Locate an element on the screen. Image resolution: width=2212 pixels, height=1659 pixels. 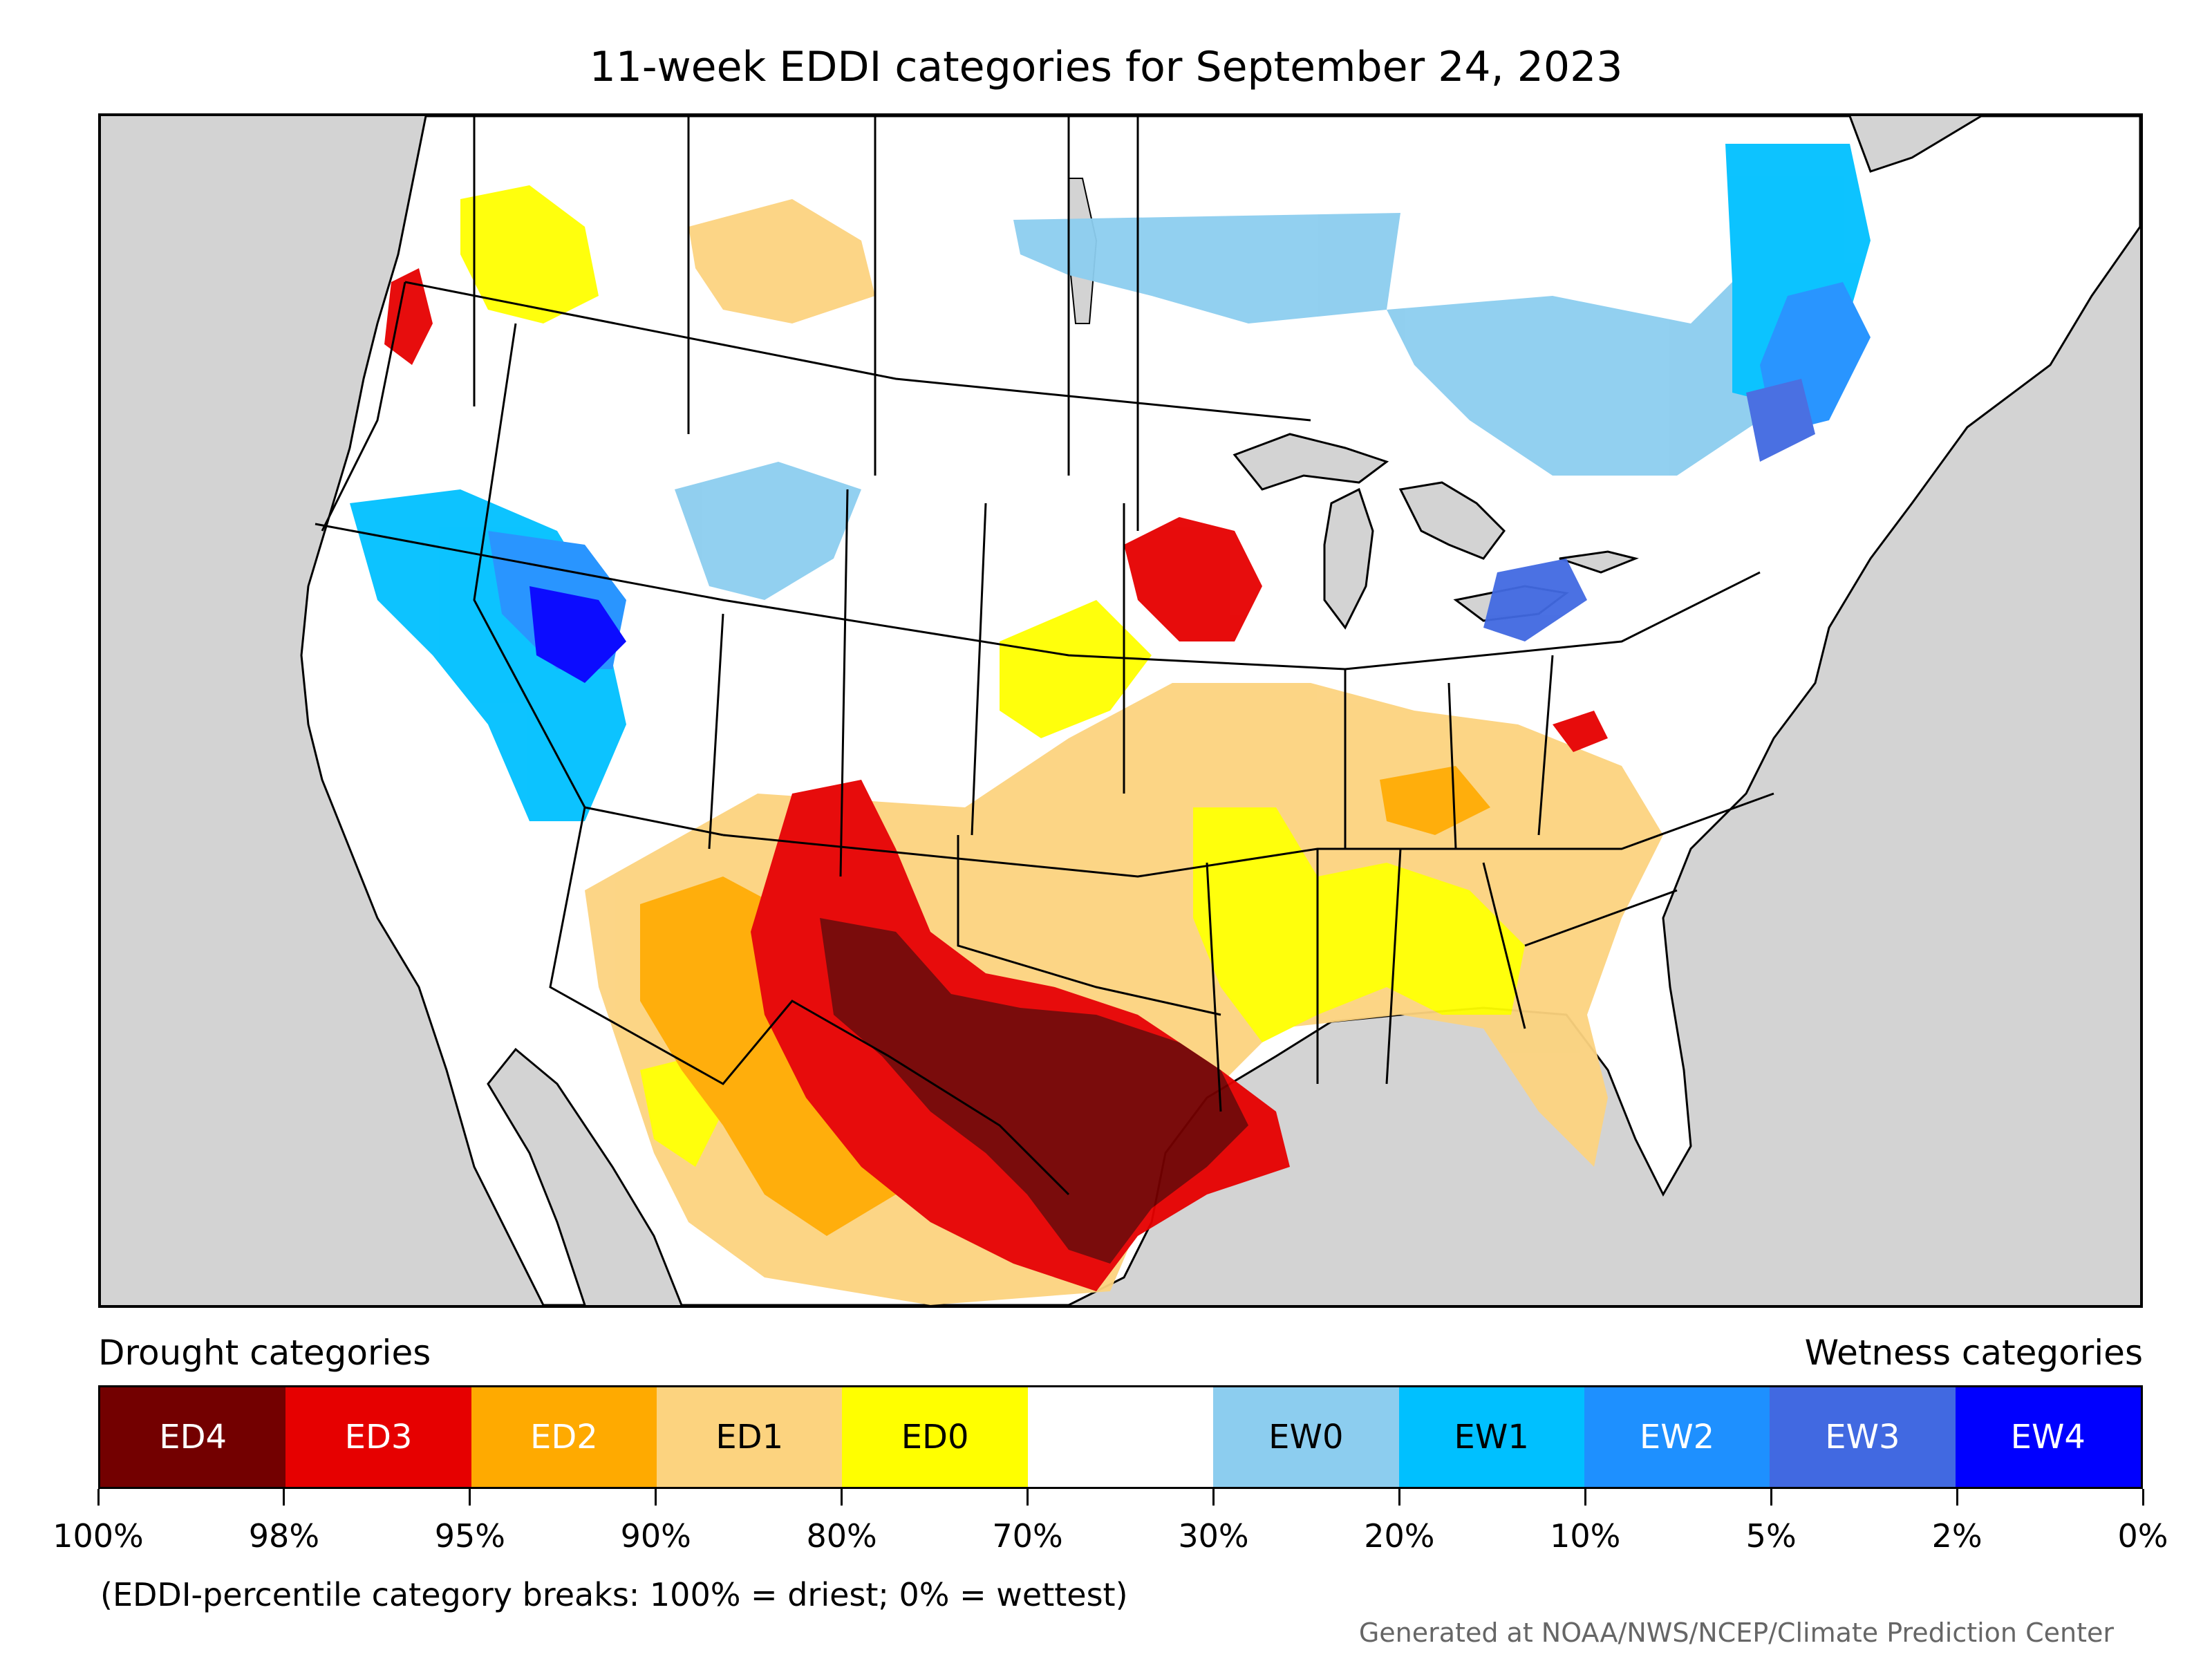
colorbar-ticks is located at coordinates (1120, 1499).